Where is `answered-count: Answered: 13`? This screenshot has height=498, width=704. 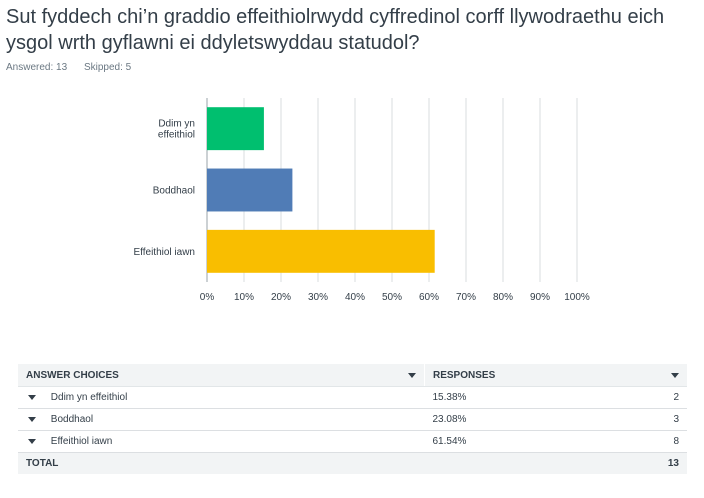
answered-count: Answered: 13 is located at coordinates (37, 67).